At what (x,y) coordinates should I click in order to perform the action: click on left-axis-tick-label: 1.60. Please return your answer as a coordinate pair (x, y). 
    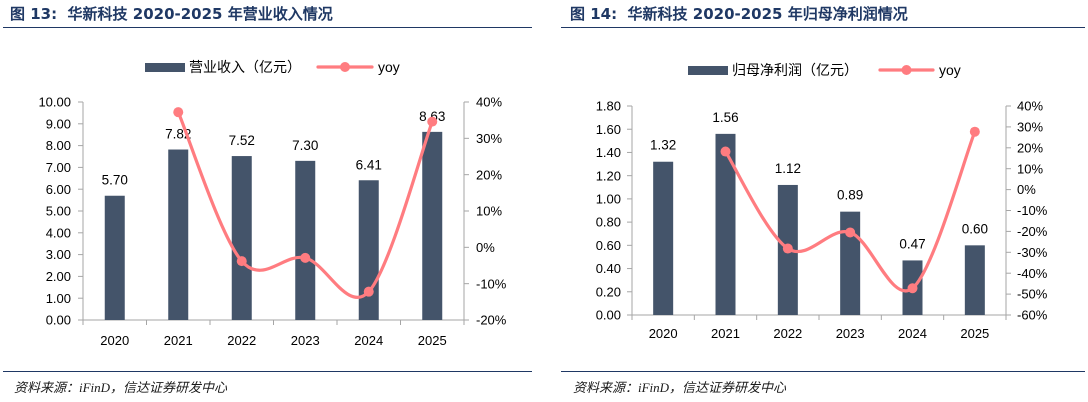
    Looking at the image, I should click on (608, 129).